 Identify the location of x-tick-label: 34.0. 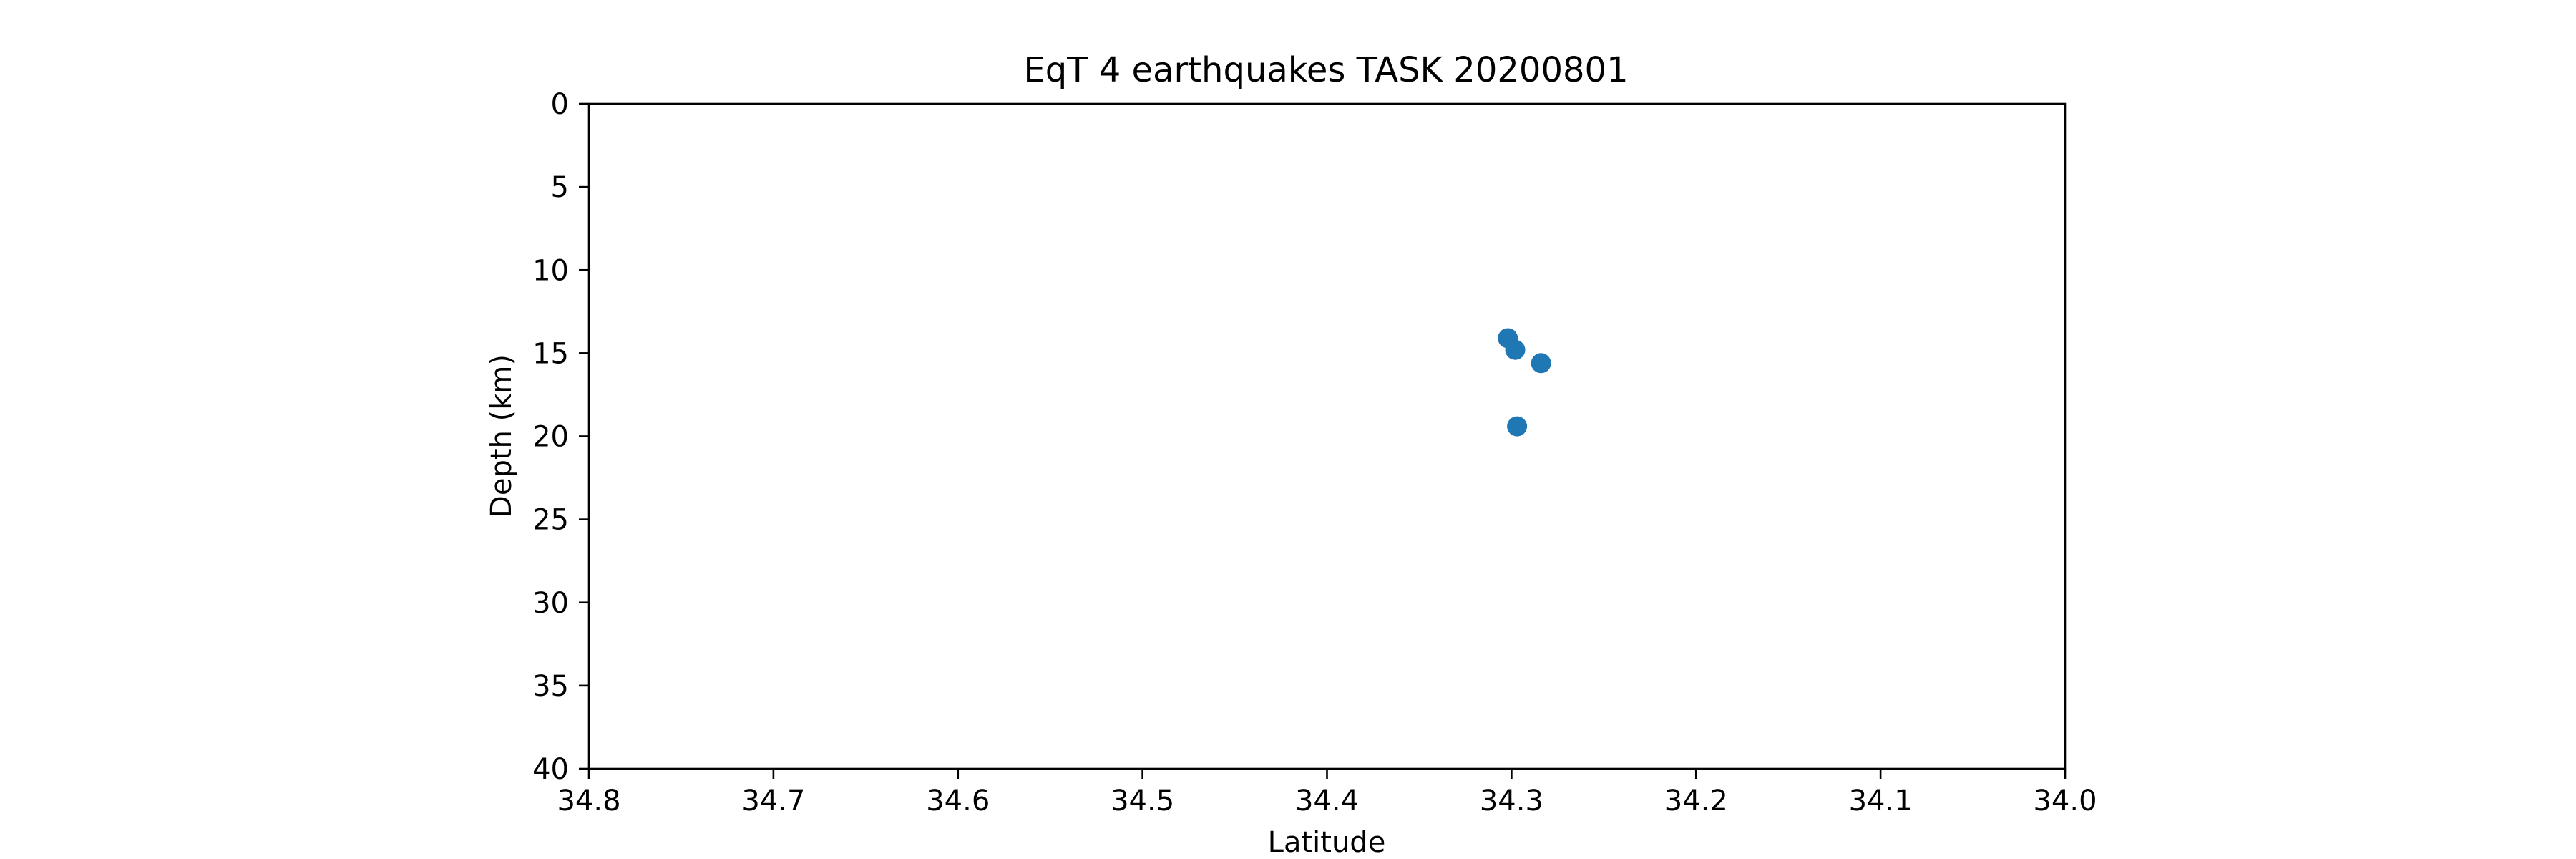
(2065, 801).